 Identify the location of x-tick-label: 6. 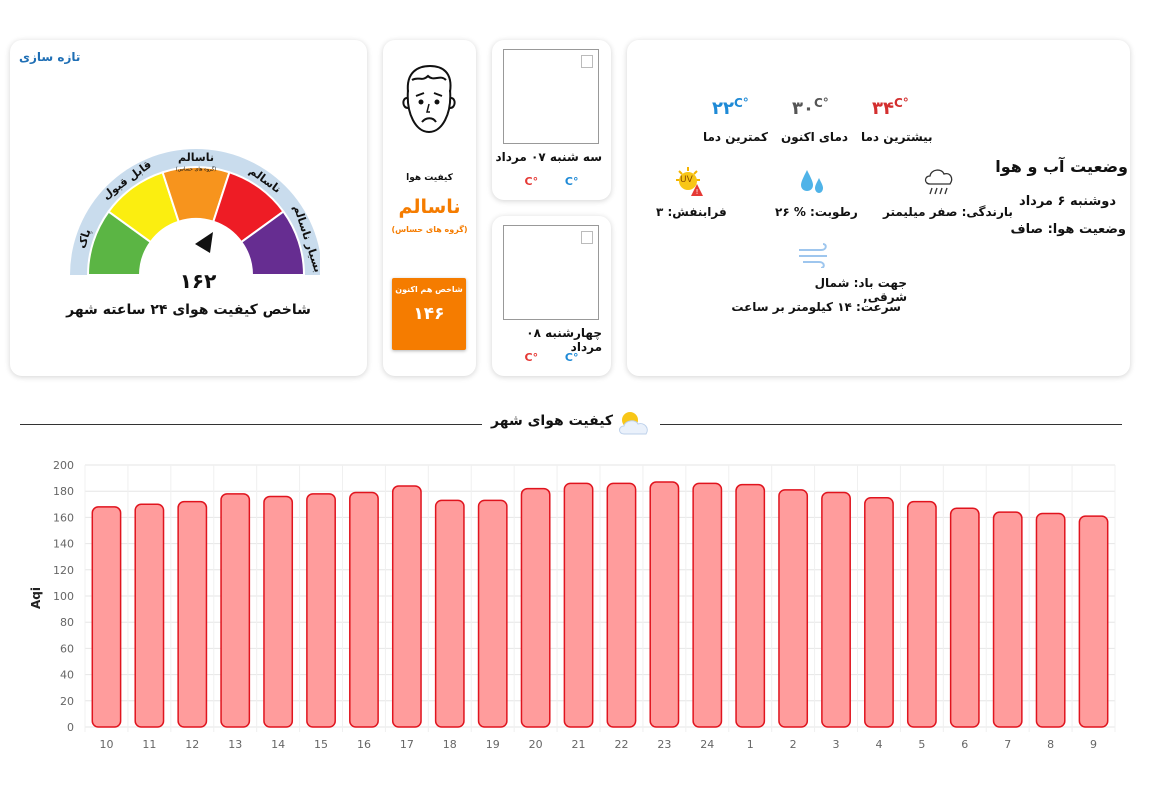
(964, 744).